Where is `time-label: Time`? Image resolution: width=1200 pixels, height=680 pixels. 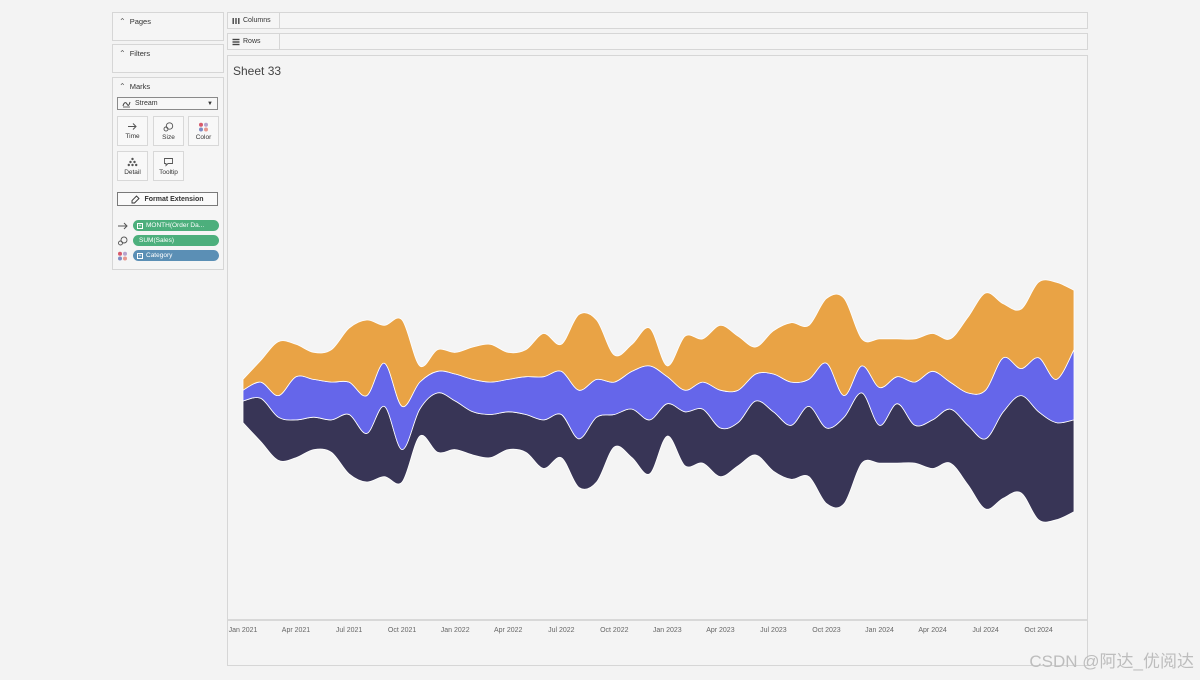
time-label: Time is located at coordinates (132, 136).